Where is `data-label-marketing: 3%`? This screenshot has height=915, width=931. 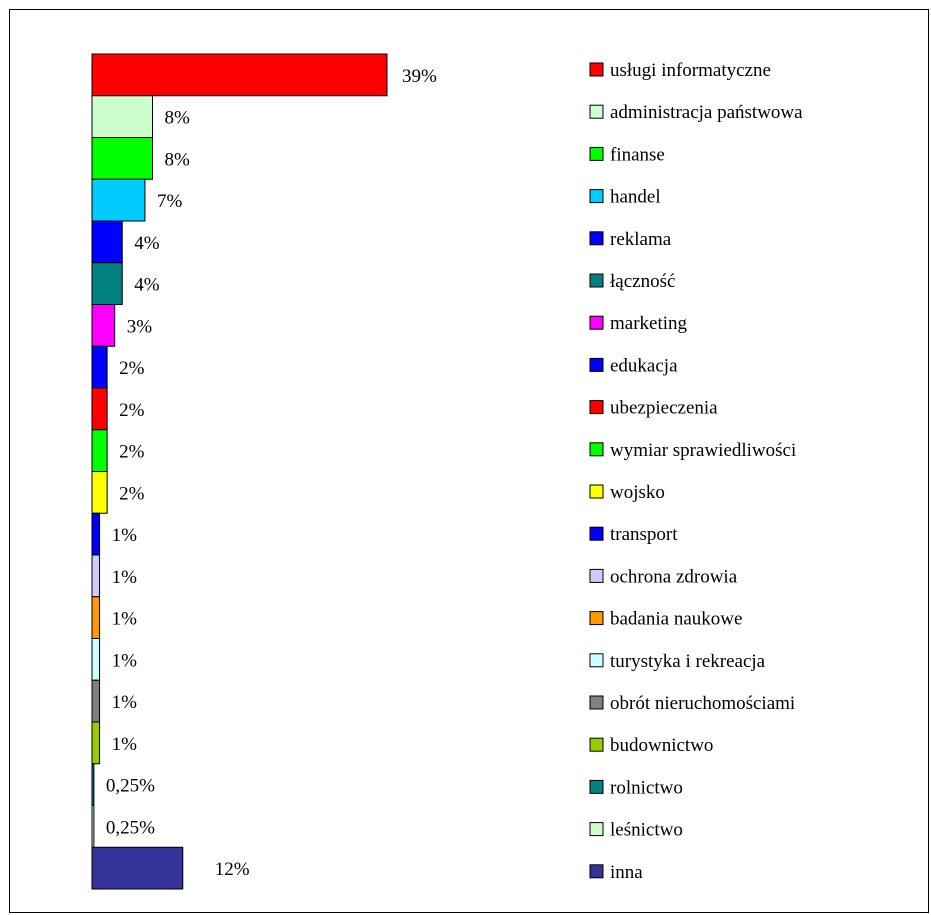
data-label-marketing: 3% is located at coordinates (140, 326).